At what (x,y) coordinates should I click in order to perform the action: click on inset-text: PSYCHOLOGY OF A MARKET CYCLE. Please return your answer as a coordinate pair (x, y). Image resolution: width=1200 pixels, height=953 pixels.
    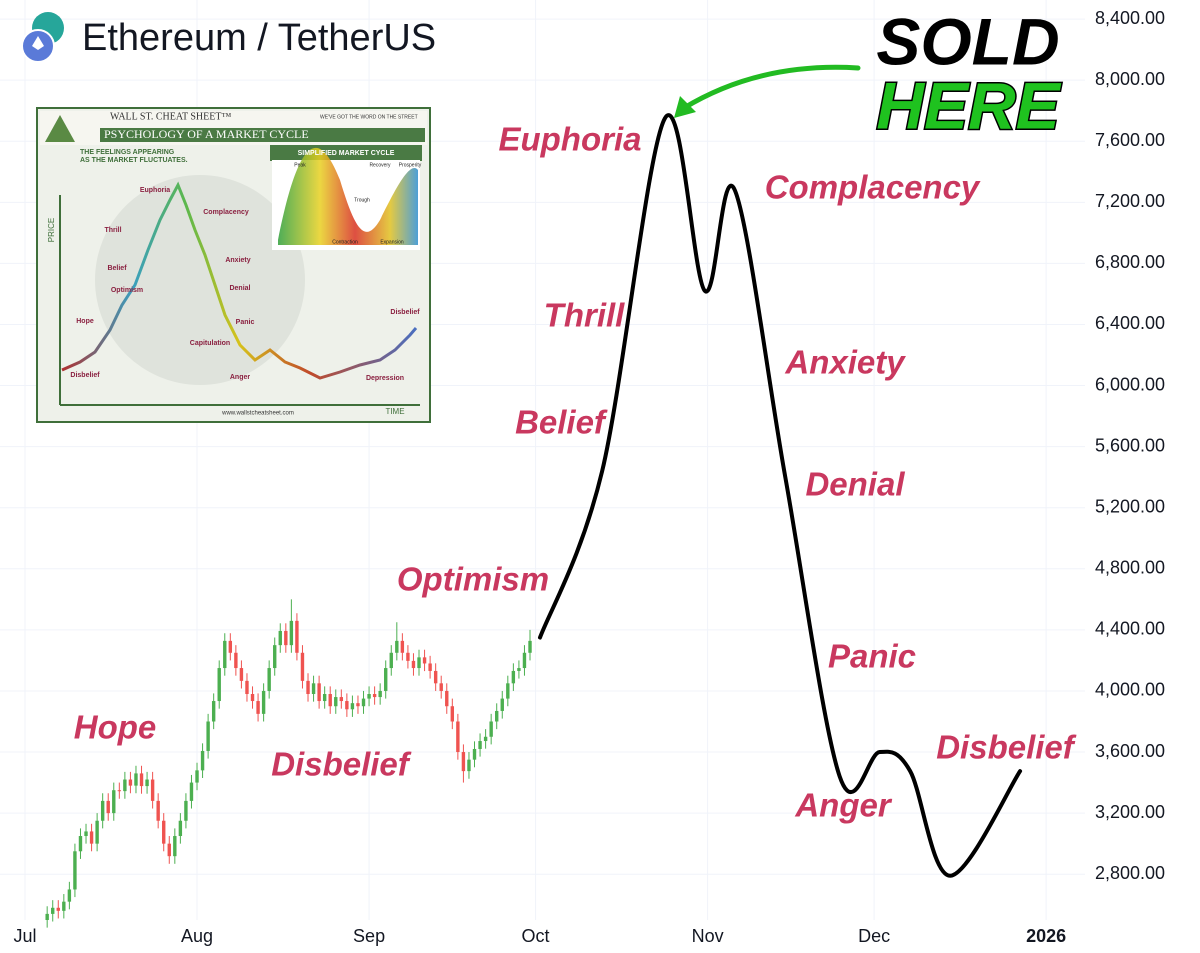
    Looking at the image, I should click on (206, 134).